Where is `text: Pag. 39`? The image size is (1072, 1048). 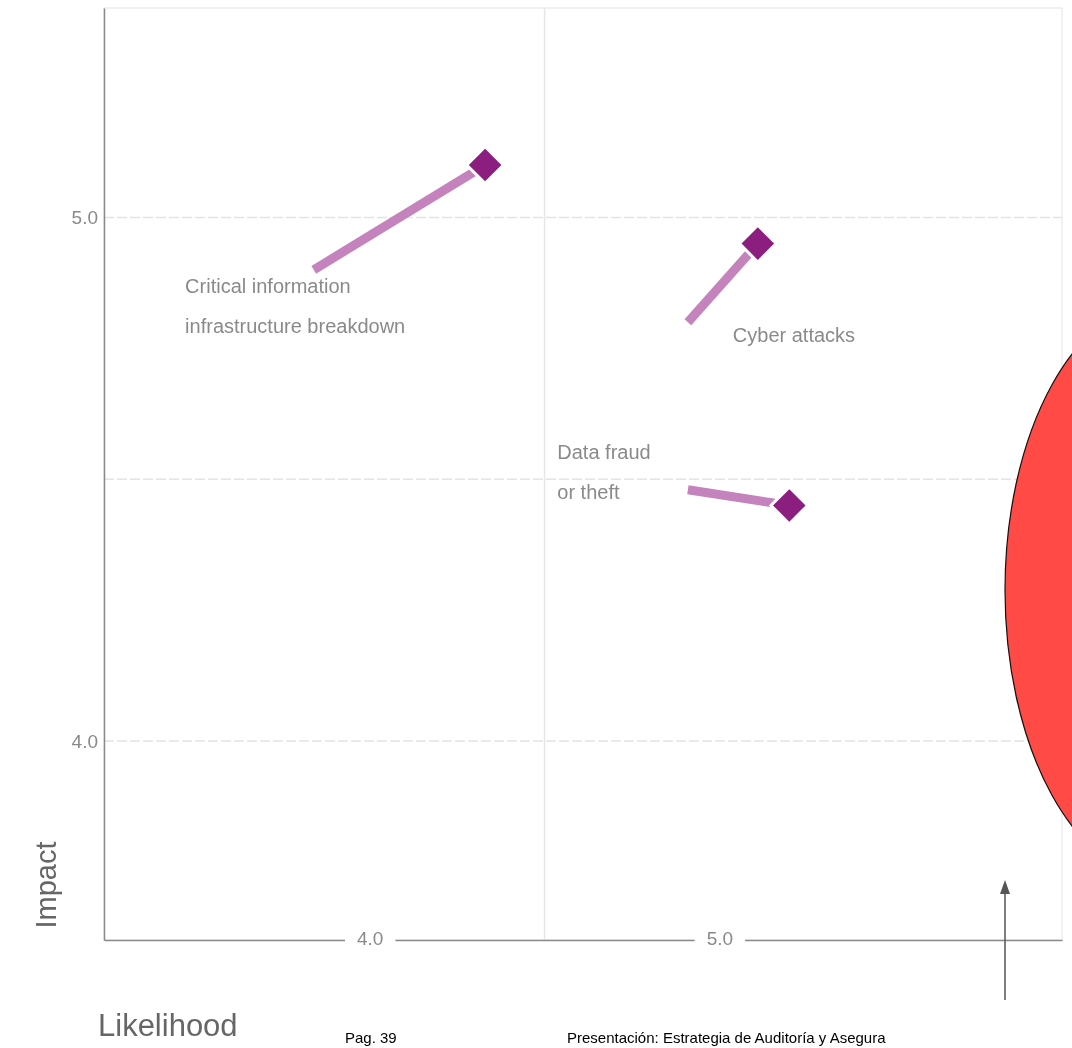 text: Pag. 39 is located at coordinates (371, 1037).